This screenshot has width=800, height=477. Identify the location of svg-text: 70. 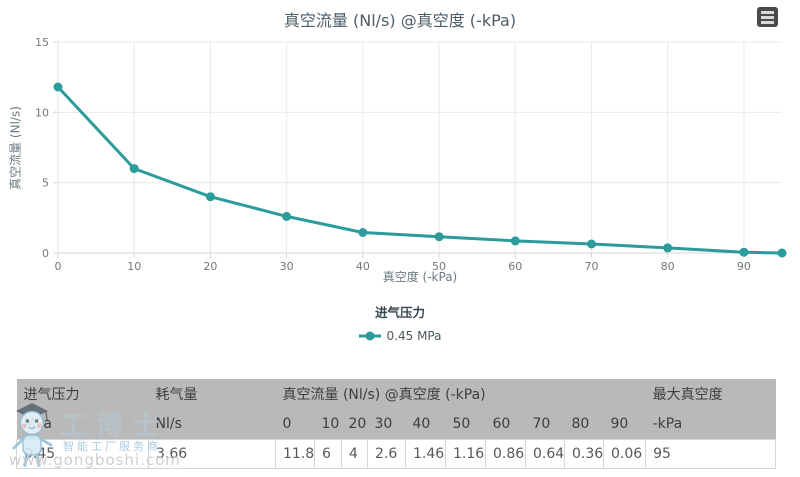
(591, 266).